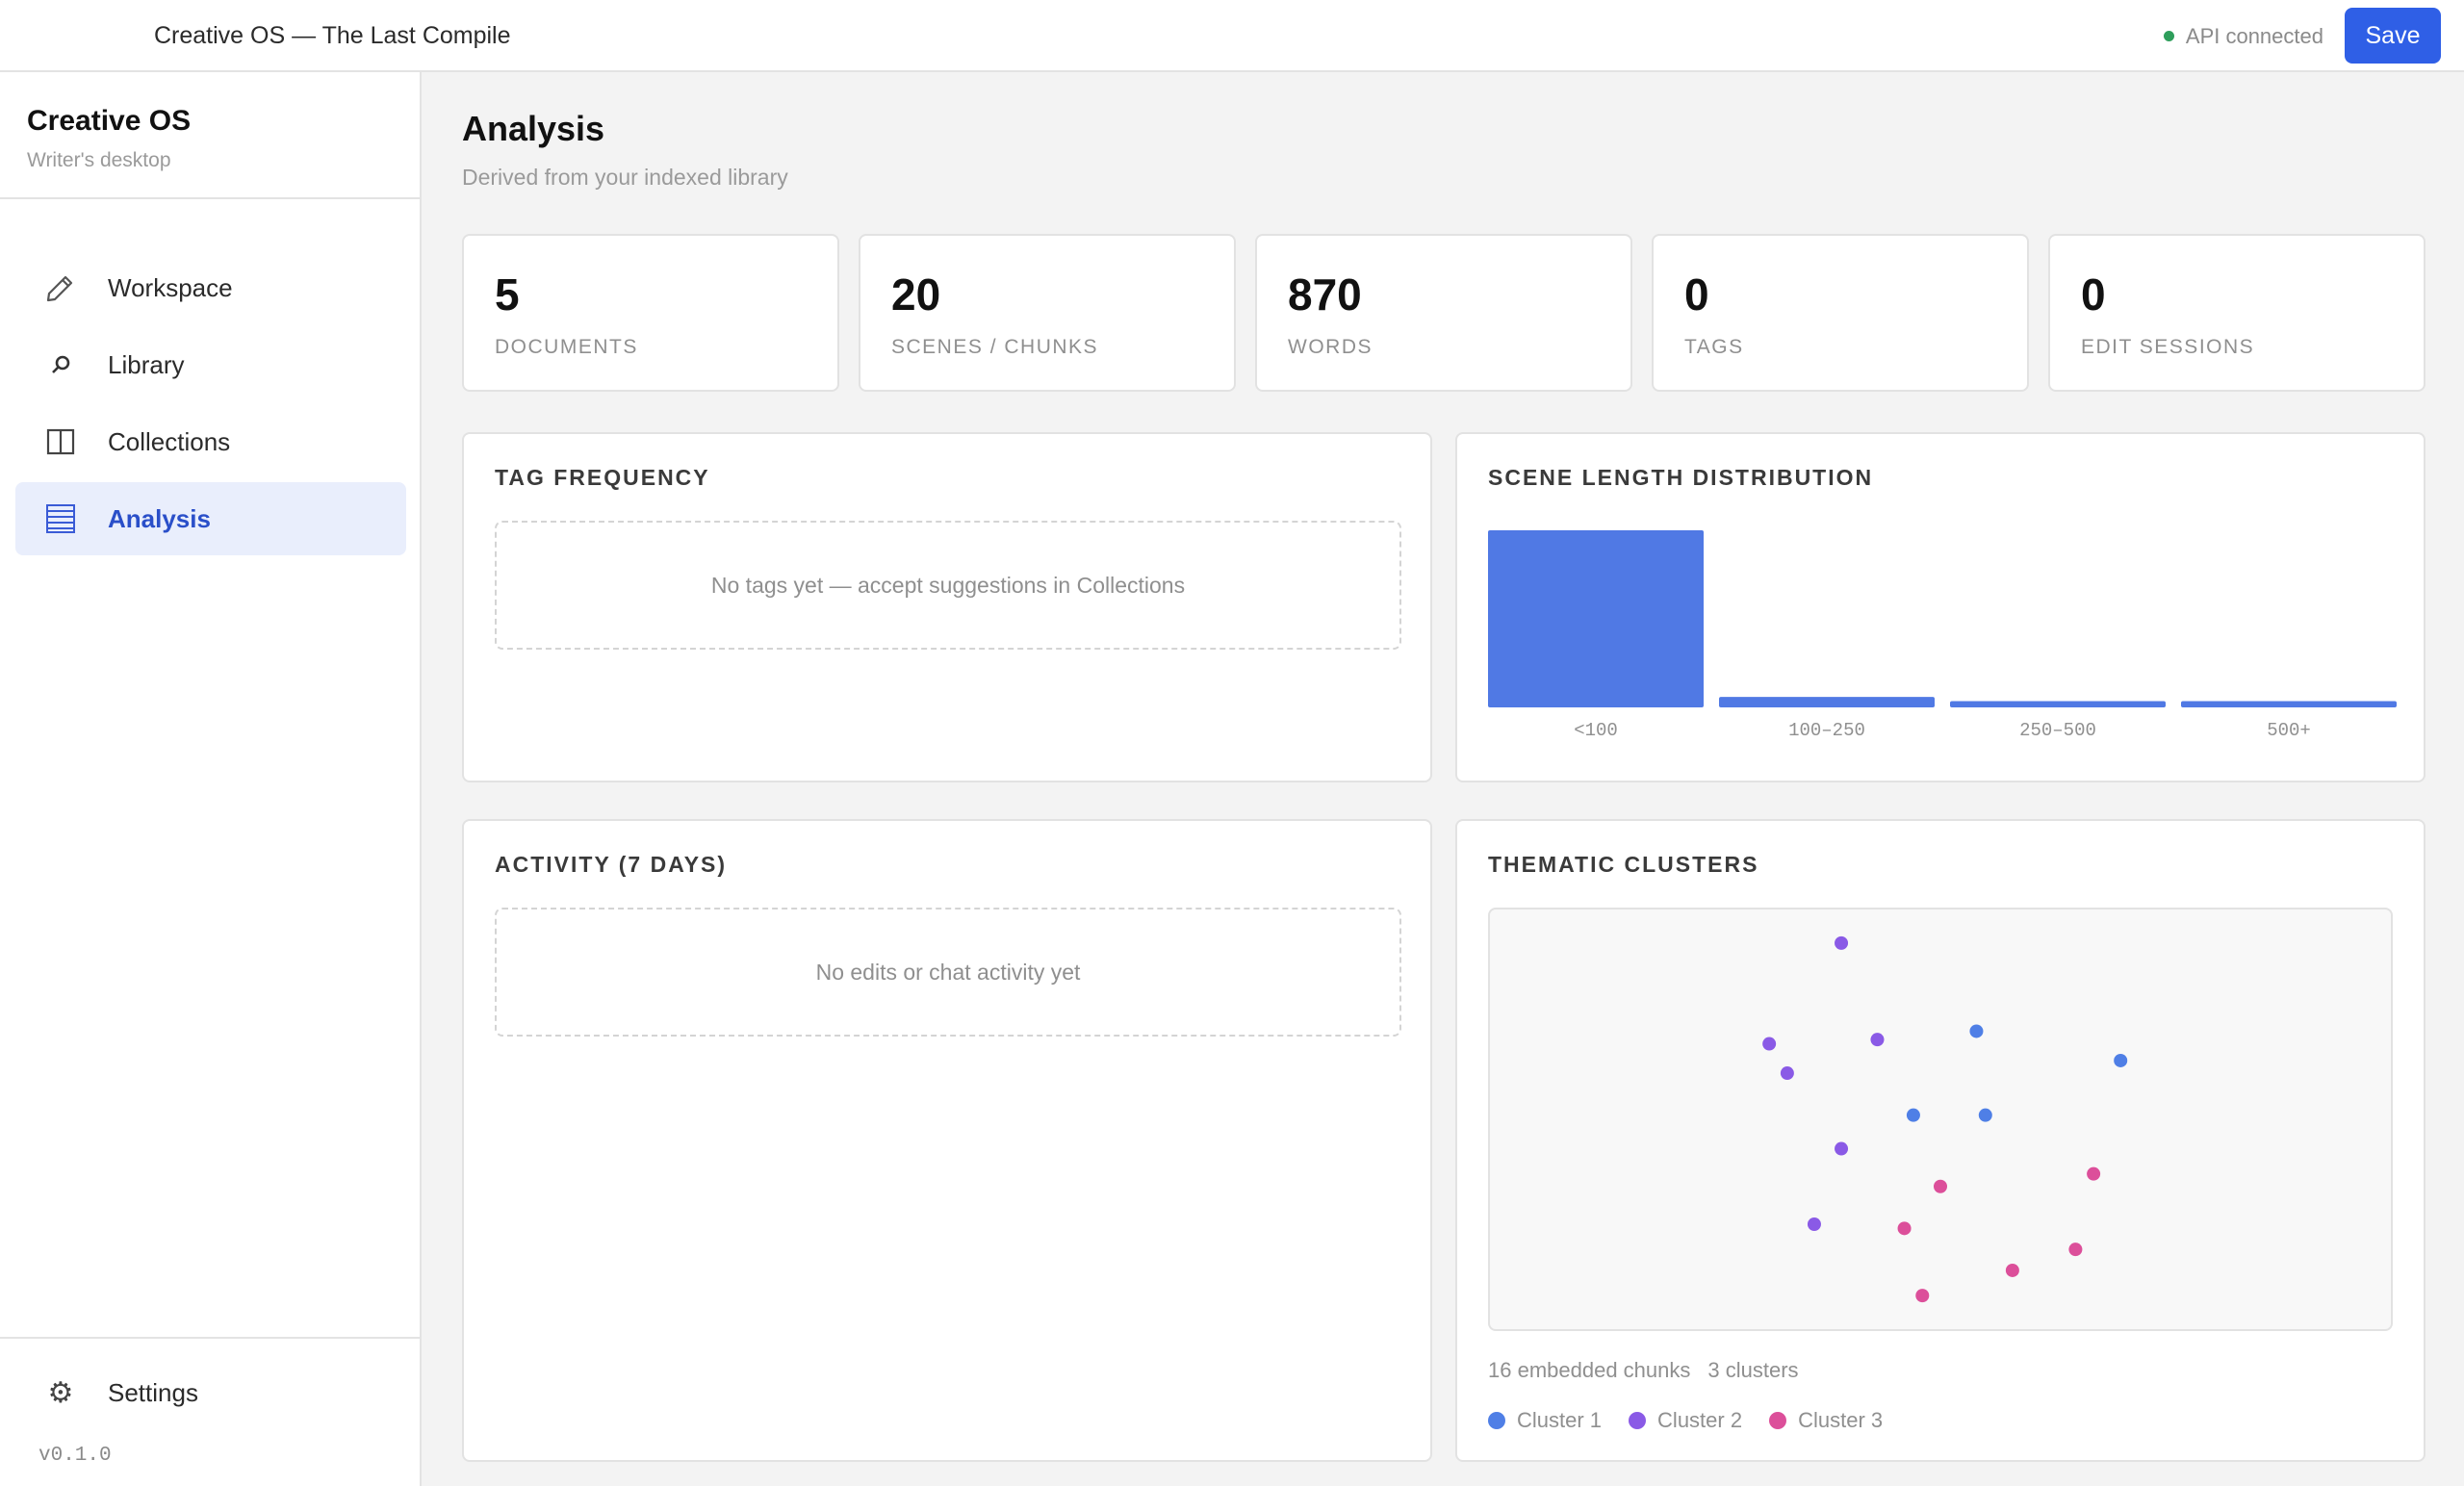  What do you see at coordinates (60, 442) in the screenshot?
I see `columns-icon` at bounding box center [60, 442].